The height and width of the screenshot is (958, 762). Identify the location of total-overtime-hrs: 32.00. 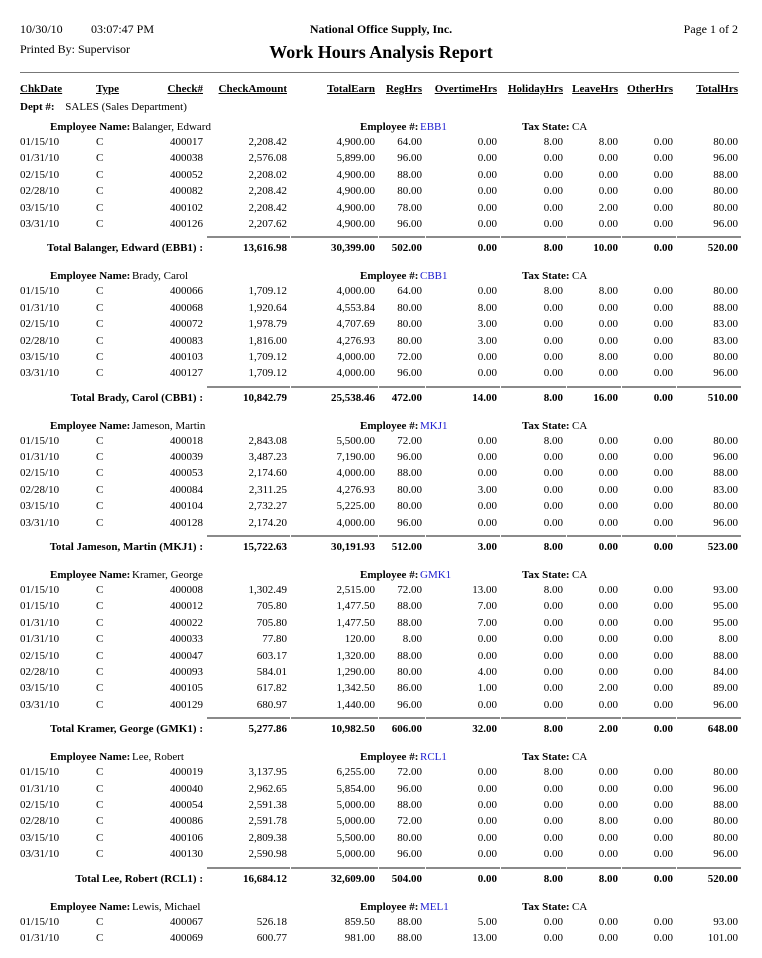
(484, 729).